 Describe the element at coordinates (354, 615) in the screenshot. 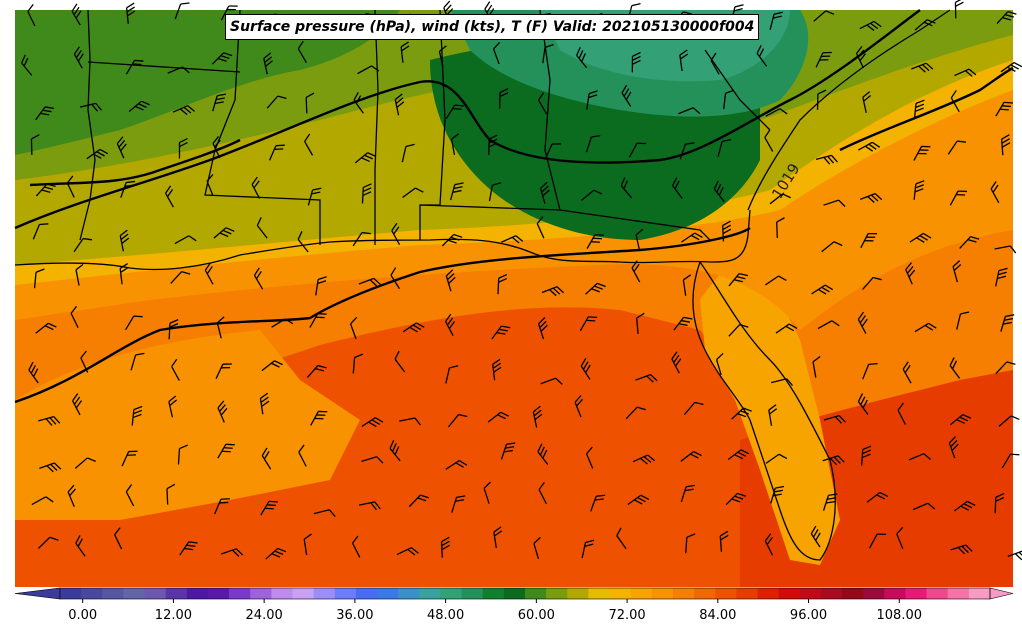

I see `colorbar-tick-label: 36.00` at that location.